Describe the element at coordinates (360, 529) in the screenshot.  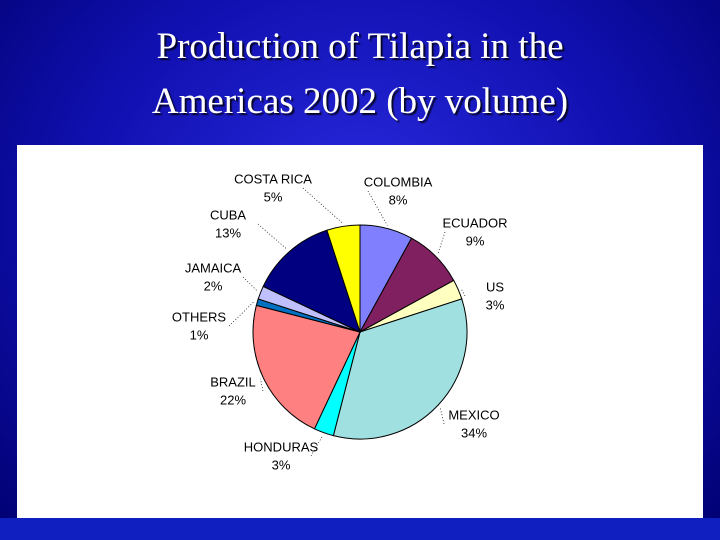
I see `footer-bar` at that location.